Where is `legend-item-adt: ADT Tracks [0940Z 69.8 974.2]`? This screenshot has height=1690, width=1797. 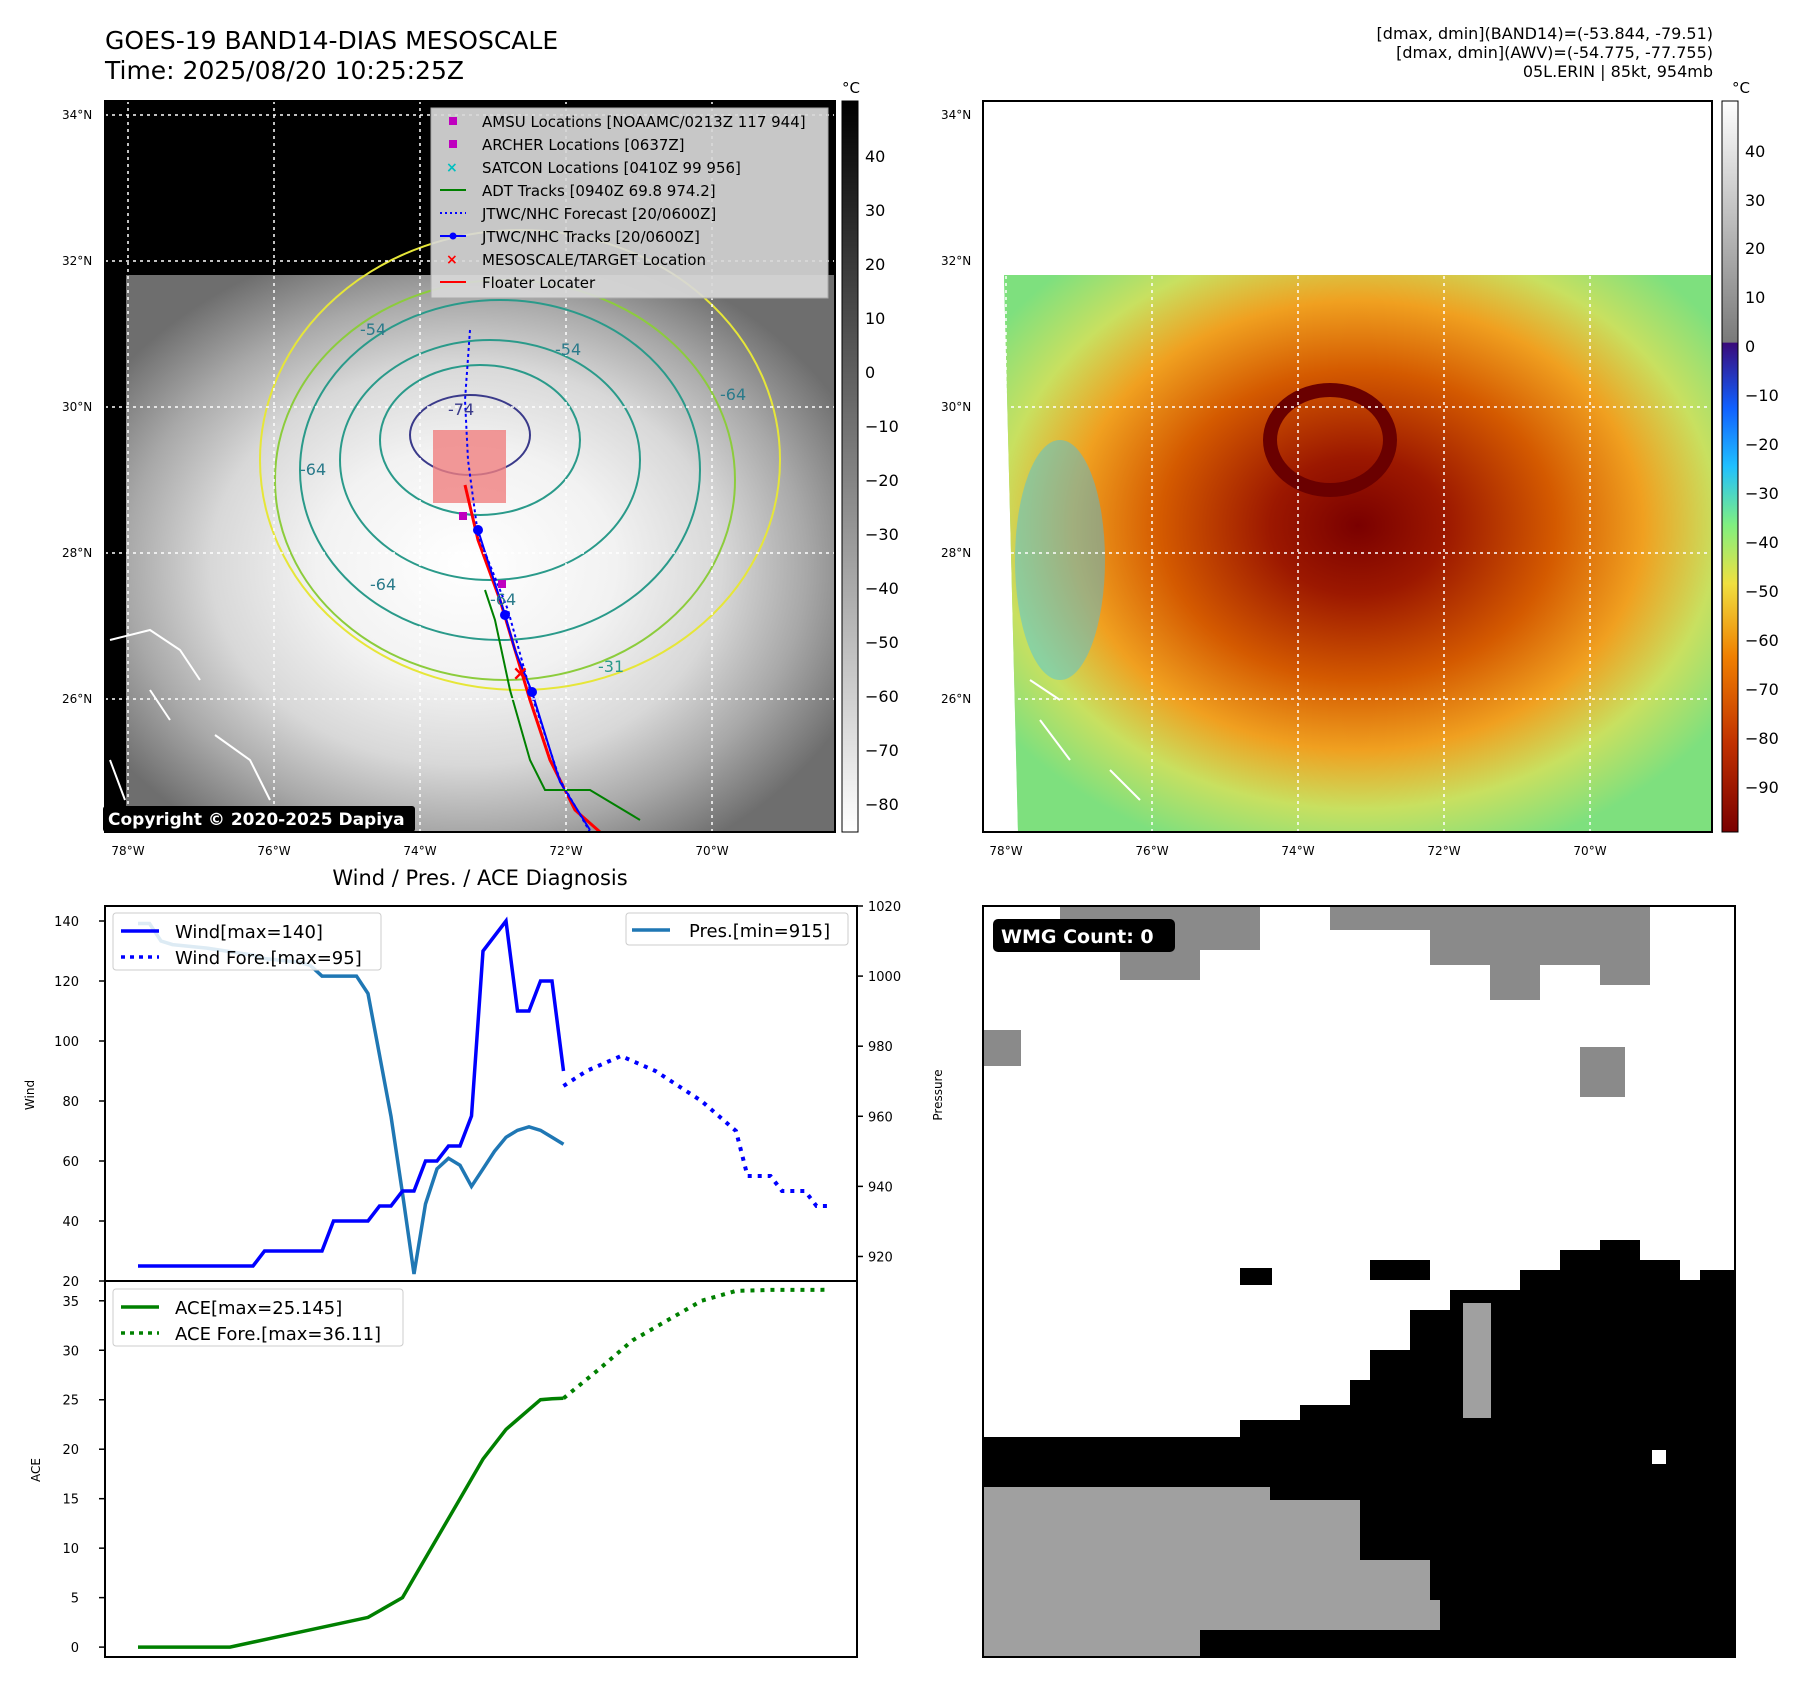
legend-item-adt: ADT Tracks [0940Z 69.8 974.2] is located at coordinates (599, 191).